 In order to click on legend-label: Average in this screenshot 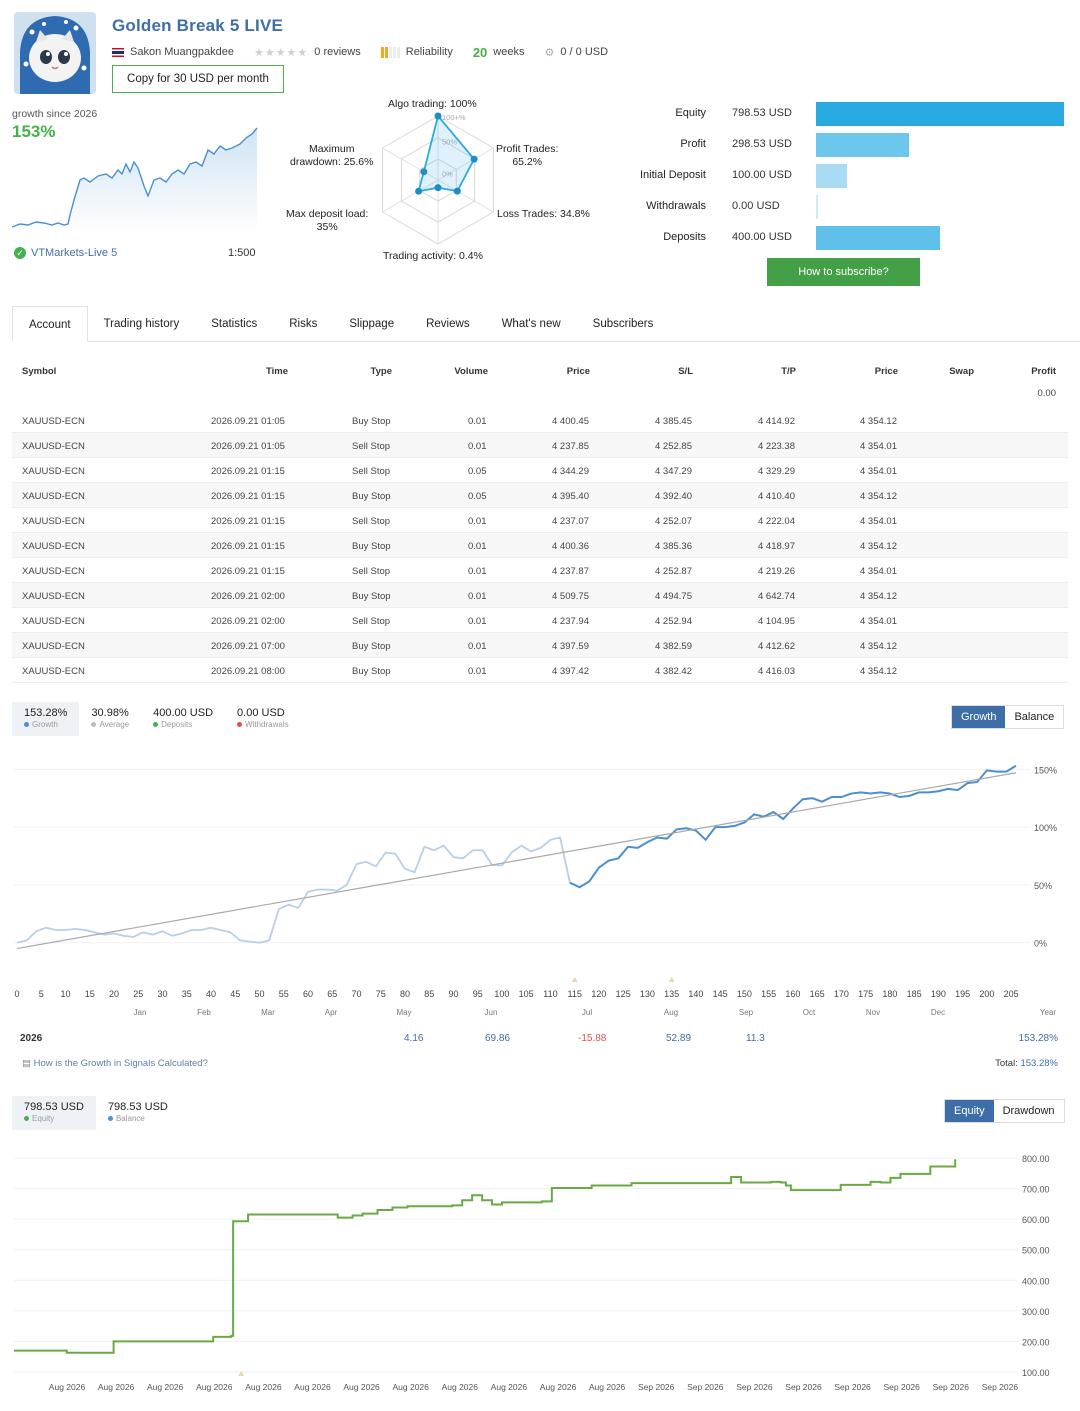, I will do `click(110, 724)`.